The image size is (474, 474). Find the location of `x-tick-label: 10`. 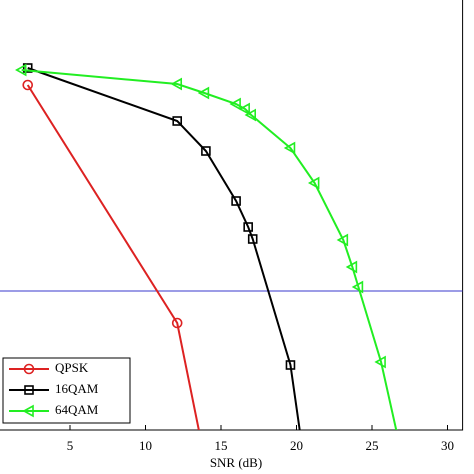

x-tick-label: 10 is located at coordinates (145, 445).